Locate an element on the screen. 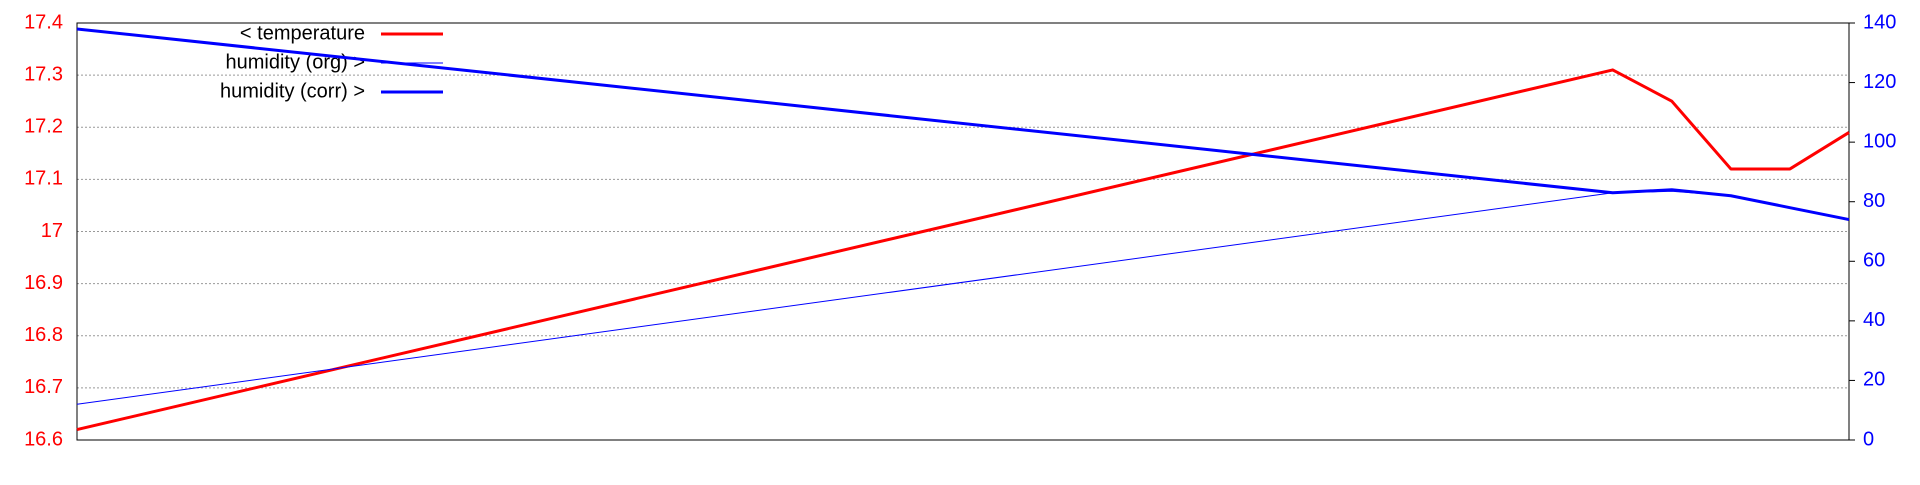 The width and height of the screenshot is (1920, 485). y-tick-label: 17.1 is located at coordinates (43, 179).